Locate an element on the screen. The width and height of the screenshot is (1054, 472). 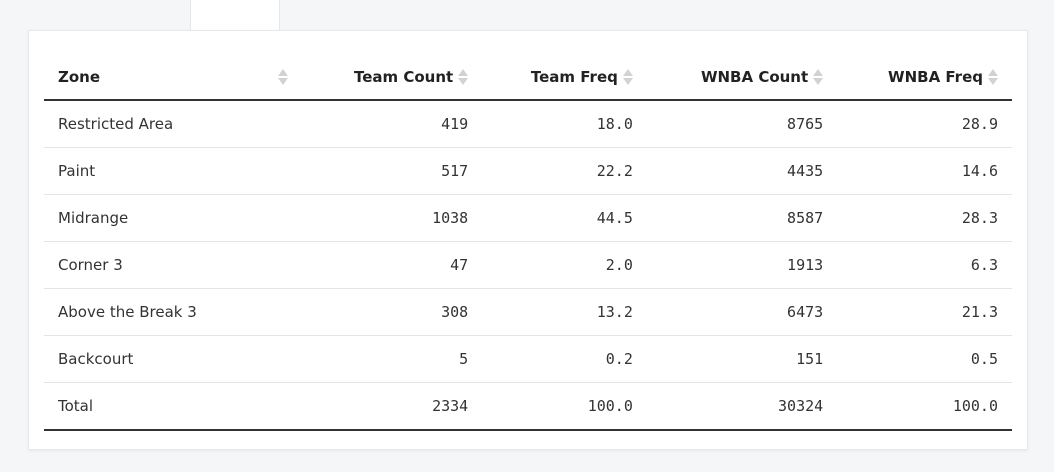
cell-team-count: 47 is located at coordinates (392, 265).